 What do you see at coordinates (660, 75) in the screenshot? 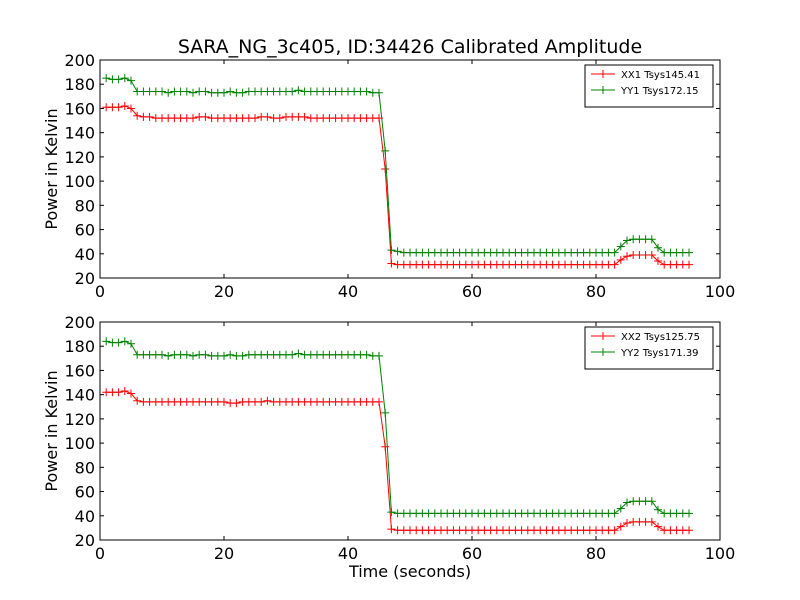
I see `legend-entry: XX1 Tsys145.41` at bounding box center [660, 75].